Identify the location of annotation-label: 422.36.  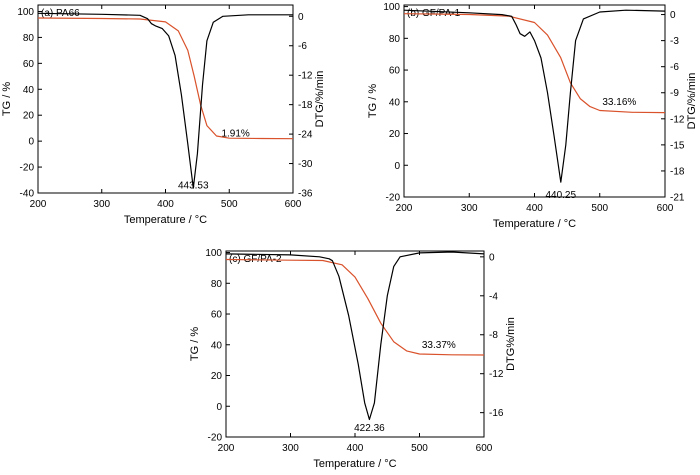
(369, 428).